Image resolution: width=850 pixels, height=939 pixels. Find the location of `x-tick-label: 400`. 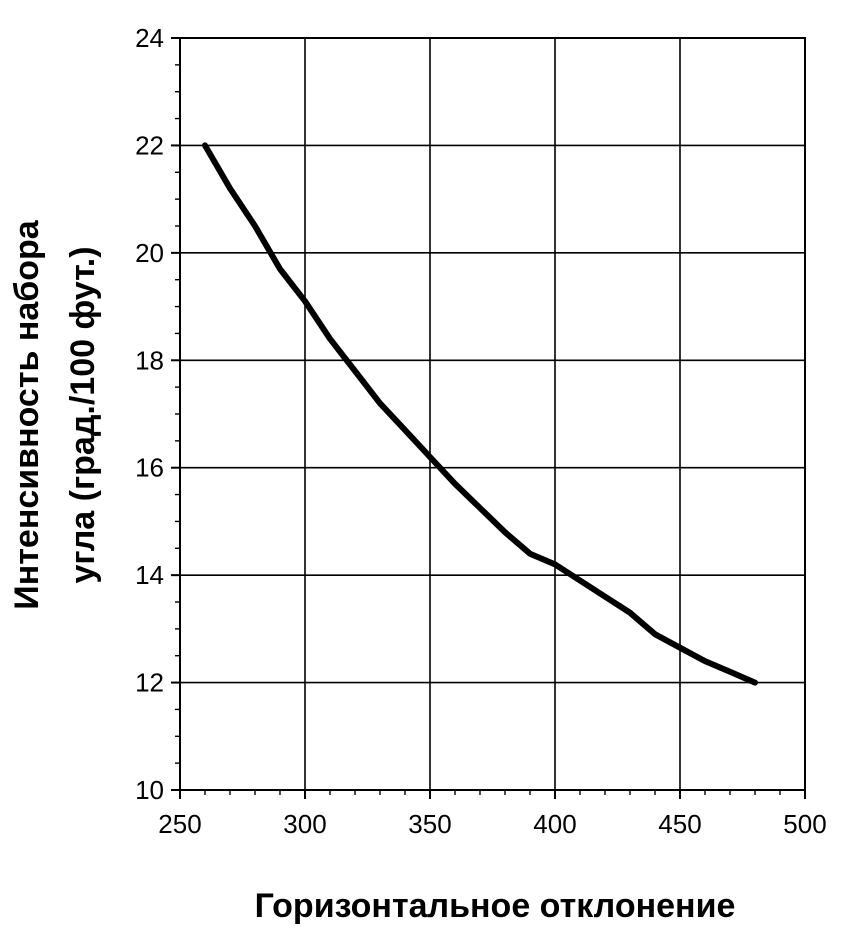

x-tick-label: 400 is located at coordinates (554, 824).